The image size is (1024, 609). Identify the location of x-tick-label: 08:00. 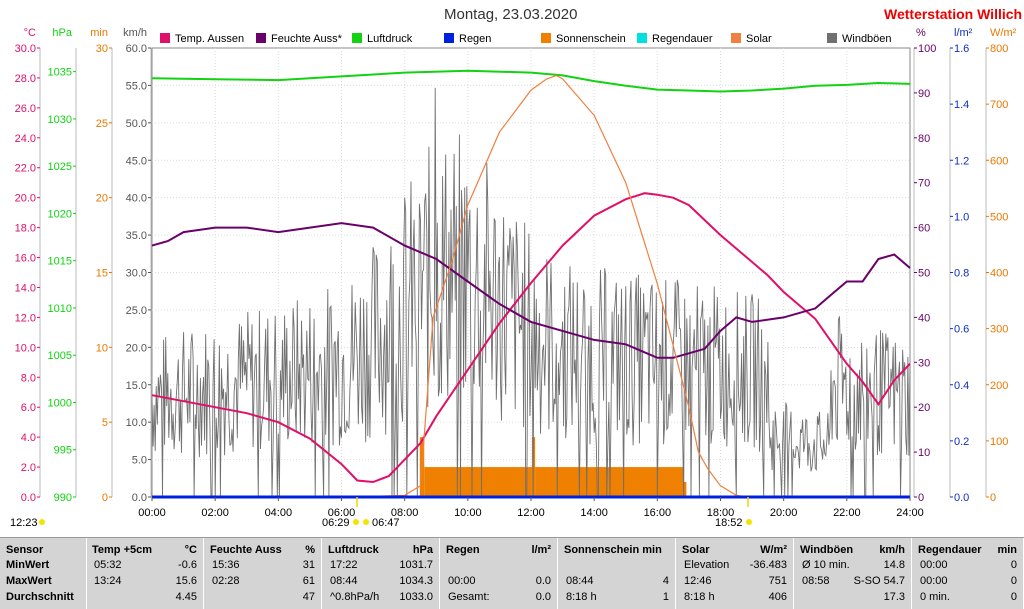
(405, 513).